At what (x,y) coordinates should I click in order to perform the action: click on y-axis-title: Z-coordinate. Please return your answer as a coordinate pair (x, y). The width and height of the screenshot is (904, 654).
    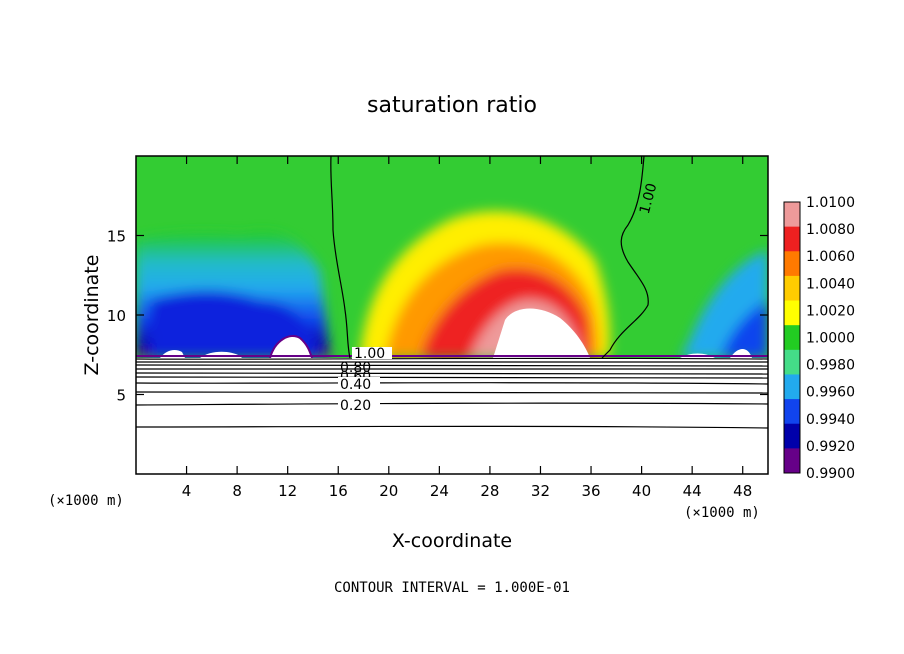
    Looking at the image, I should click on (92, 315).